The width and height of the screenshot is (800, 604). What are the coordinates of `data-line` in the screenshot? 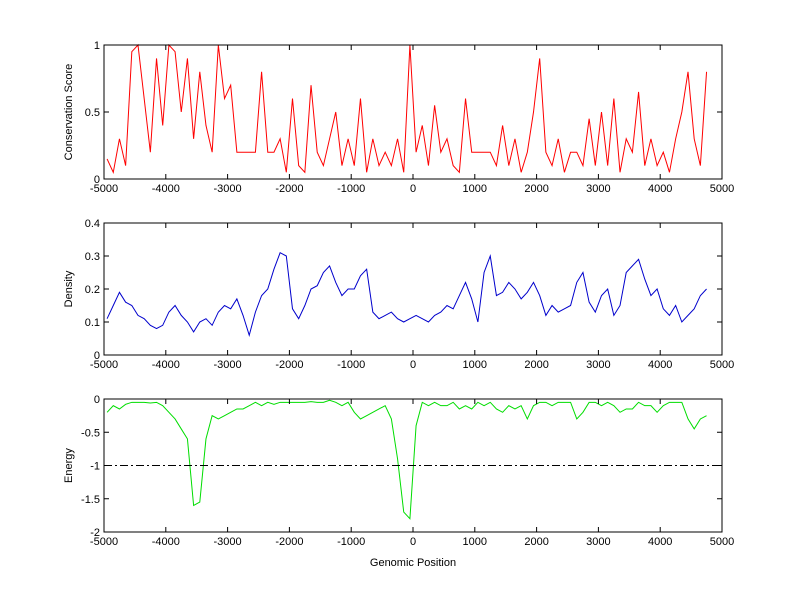 It's located at (406, 294).